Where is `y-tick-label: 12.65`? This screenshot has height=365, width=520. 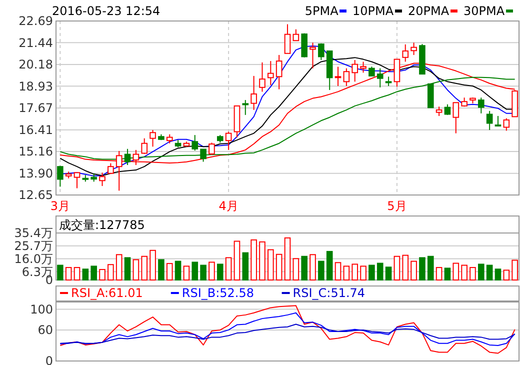
y-tick-label: 12.65 is located at coordinates (35, 195).